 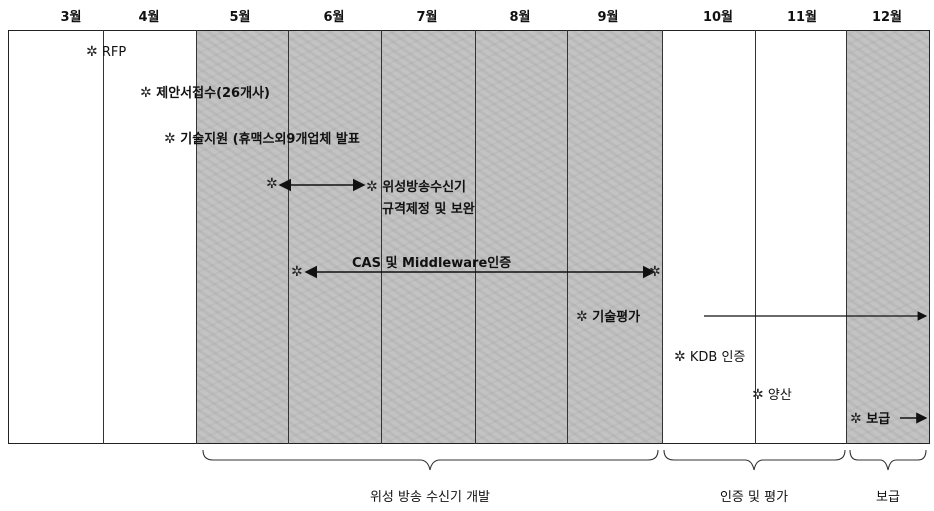 I want to click on event-spec: ✲ 위성방송수신기, so click(x=416, y=185).